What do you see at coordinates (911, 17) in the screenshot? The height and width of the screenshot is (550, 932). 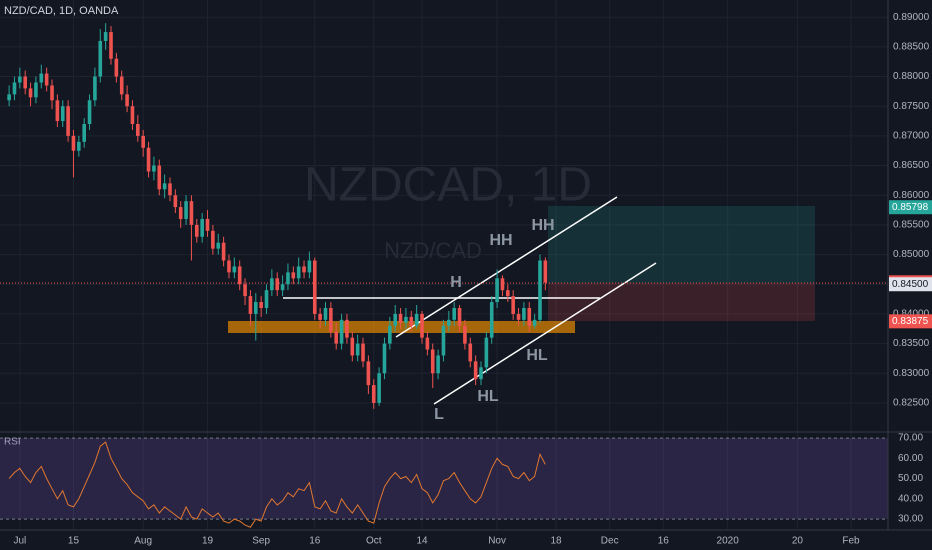 I see `y-tick-label: 0.89000` at bounding box center [911, 17].